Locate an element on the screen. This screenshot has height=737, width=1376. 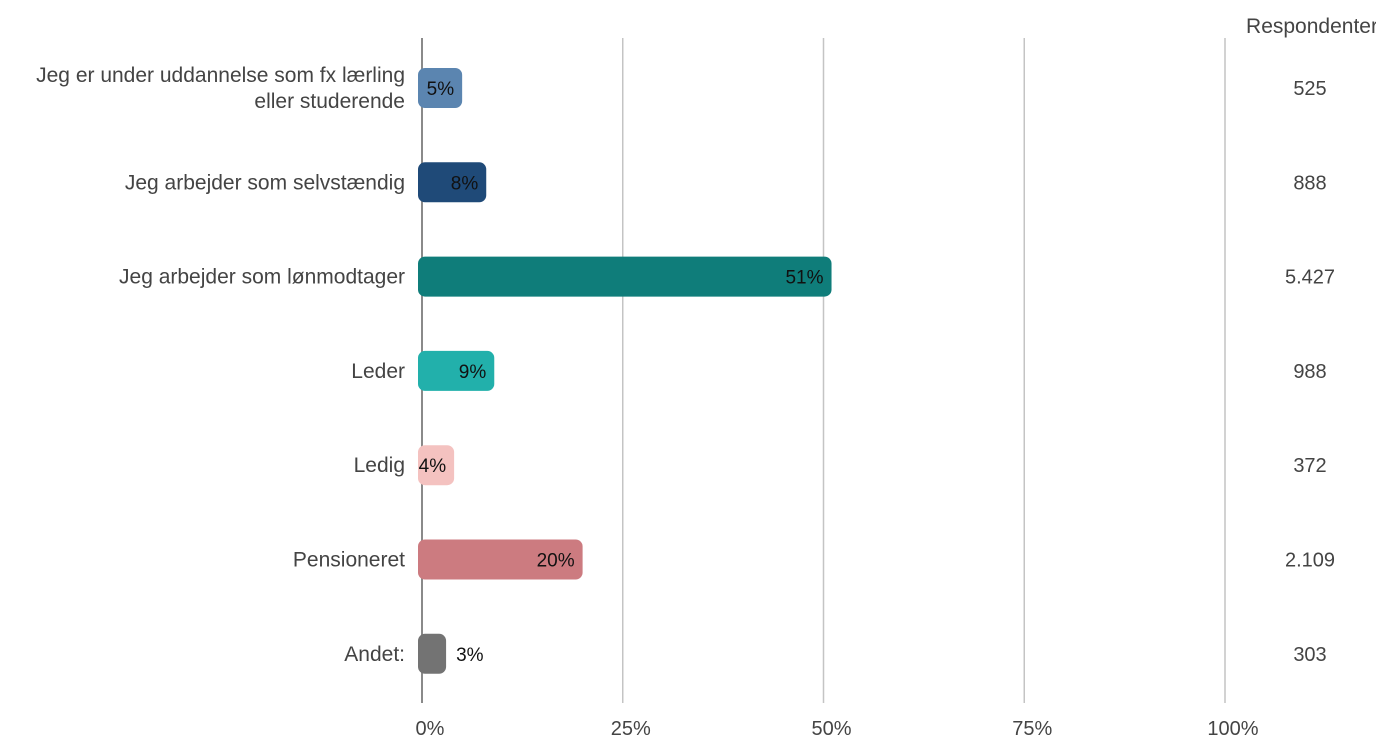
category-label: Ledig is located at coordinates (379, 465).